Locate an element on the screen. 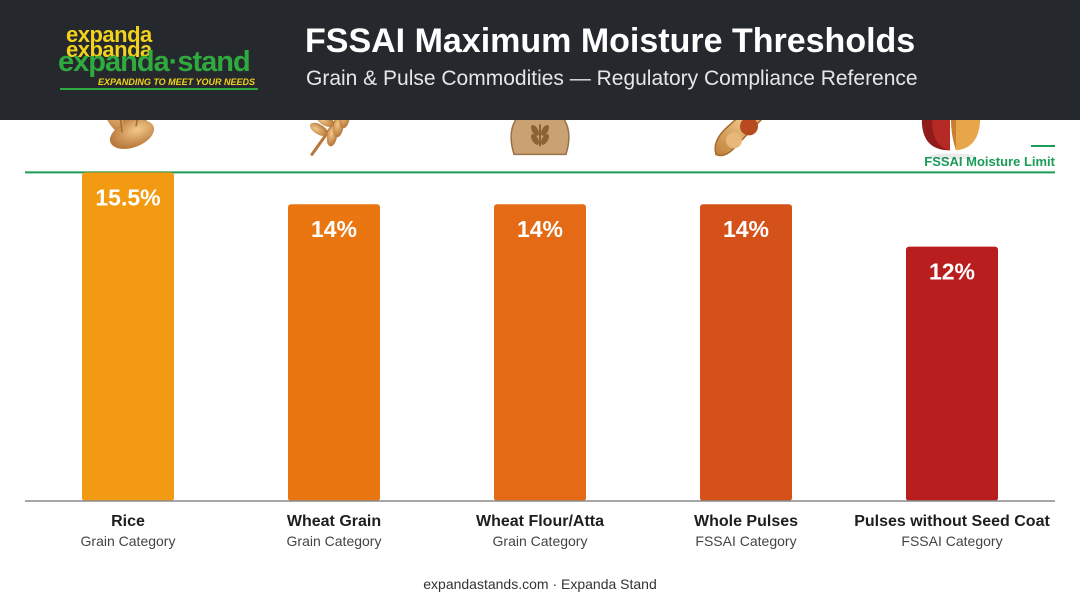 This screenshot has width=1080, height=603. logo-line-1: expanda is located at coordinates (109, 34).